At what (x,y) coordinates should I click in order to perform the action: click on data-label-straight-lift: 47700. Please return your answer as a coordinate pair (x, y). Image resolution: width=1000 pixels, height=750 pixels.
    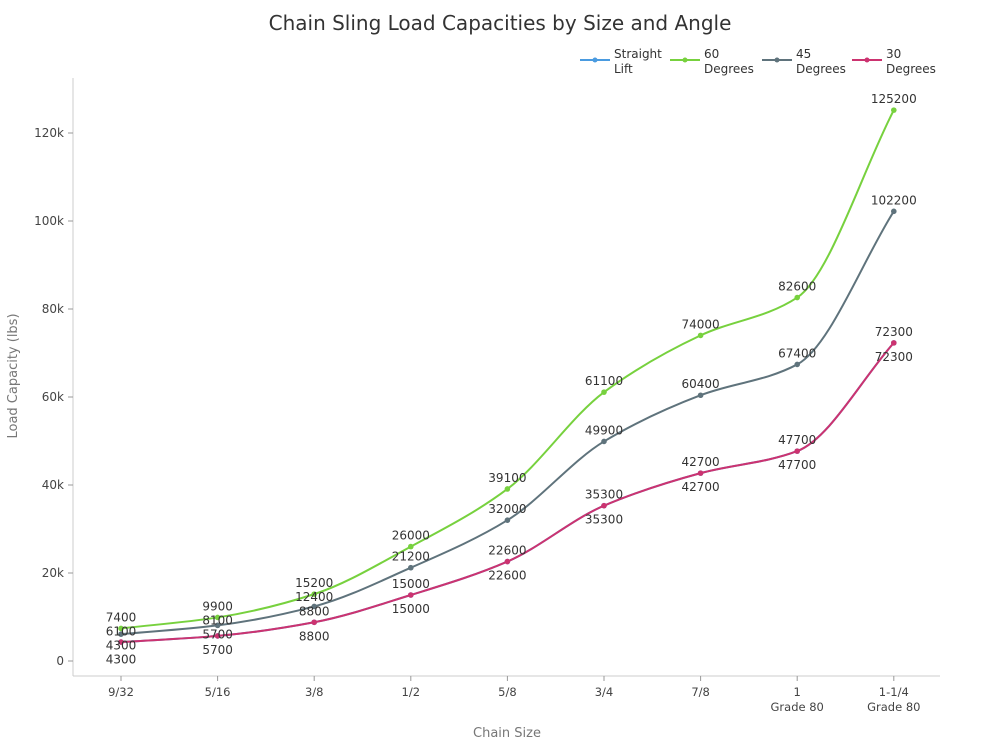
    Looking at the image, I should click on (797, 465).